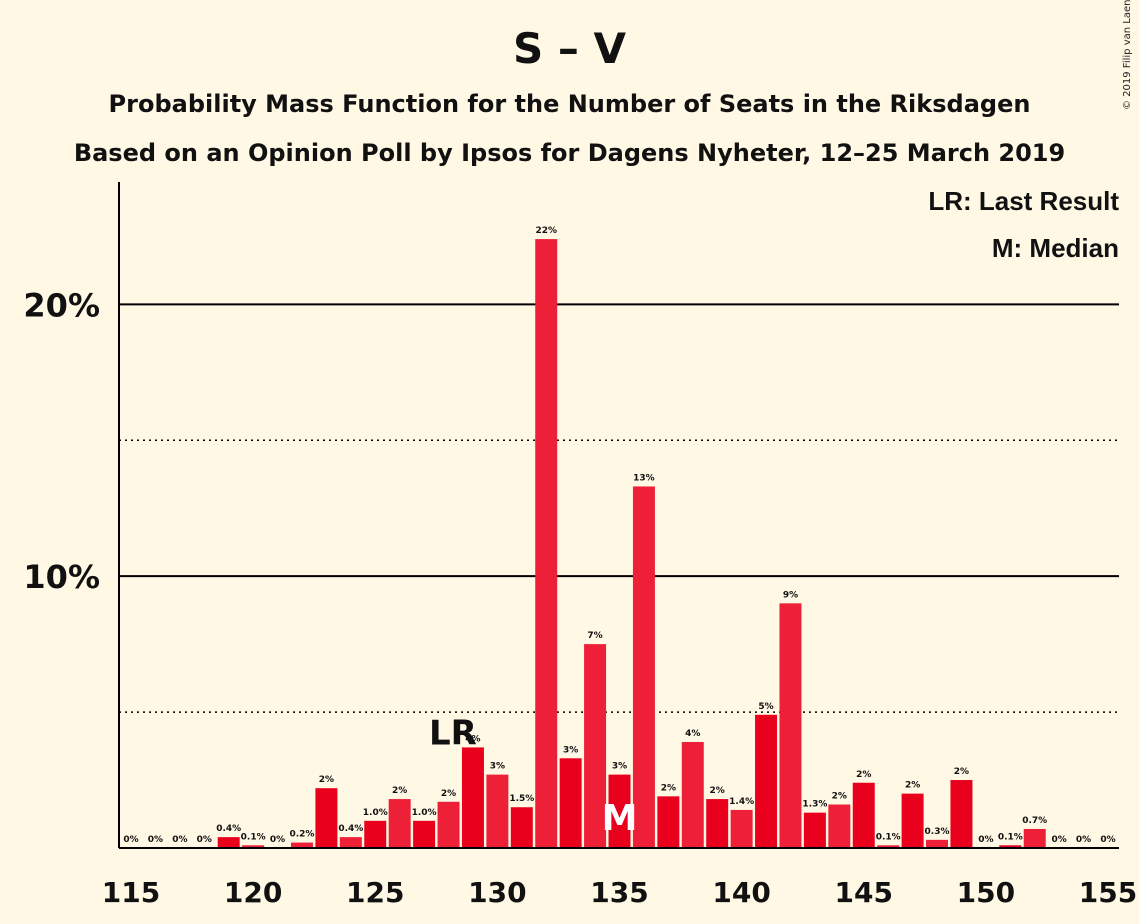 The image size is (1139, 924). Describe the element at coordinates (1108, 892) in the screenshot. I see `x-tick-label-155: 155` at that location.